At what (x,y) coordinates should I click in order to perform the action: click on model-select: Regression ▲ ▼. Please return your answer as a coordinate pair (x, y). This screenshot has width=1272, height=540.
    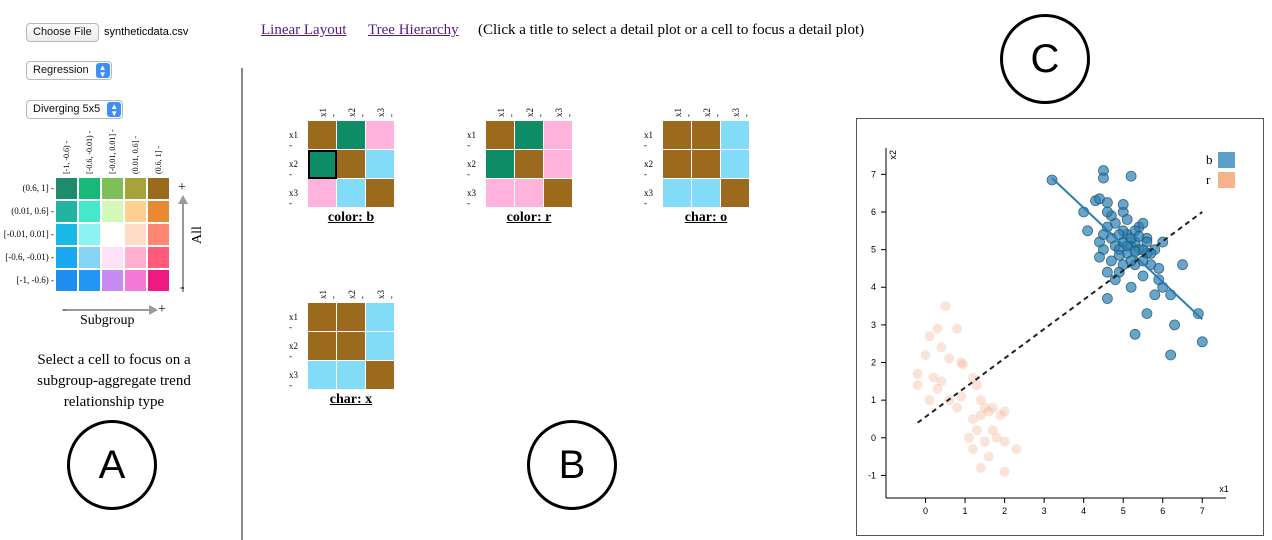
    Looking at the image, I should click on (69, 70).